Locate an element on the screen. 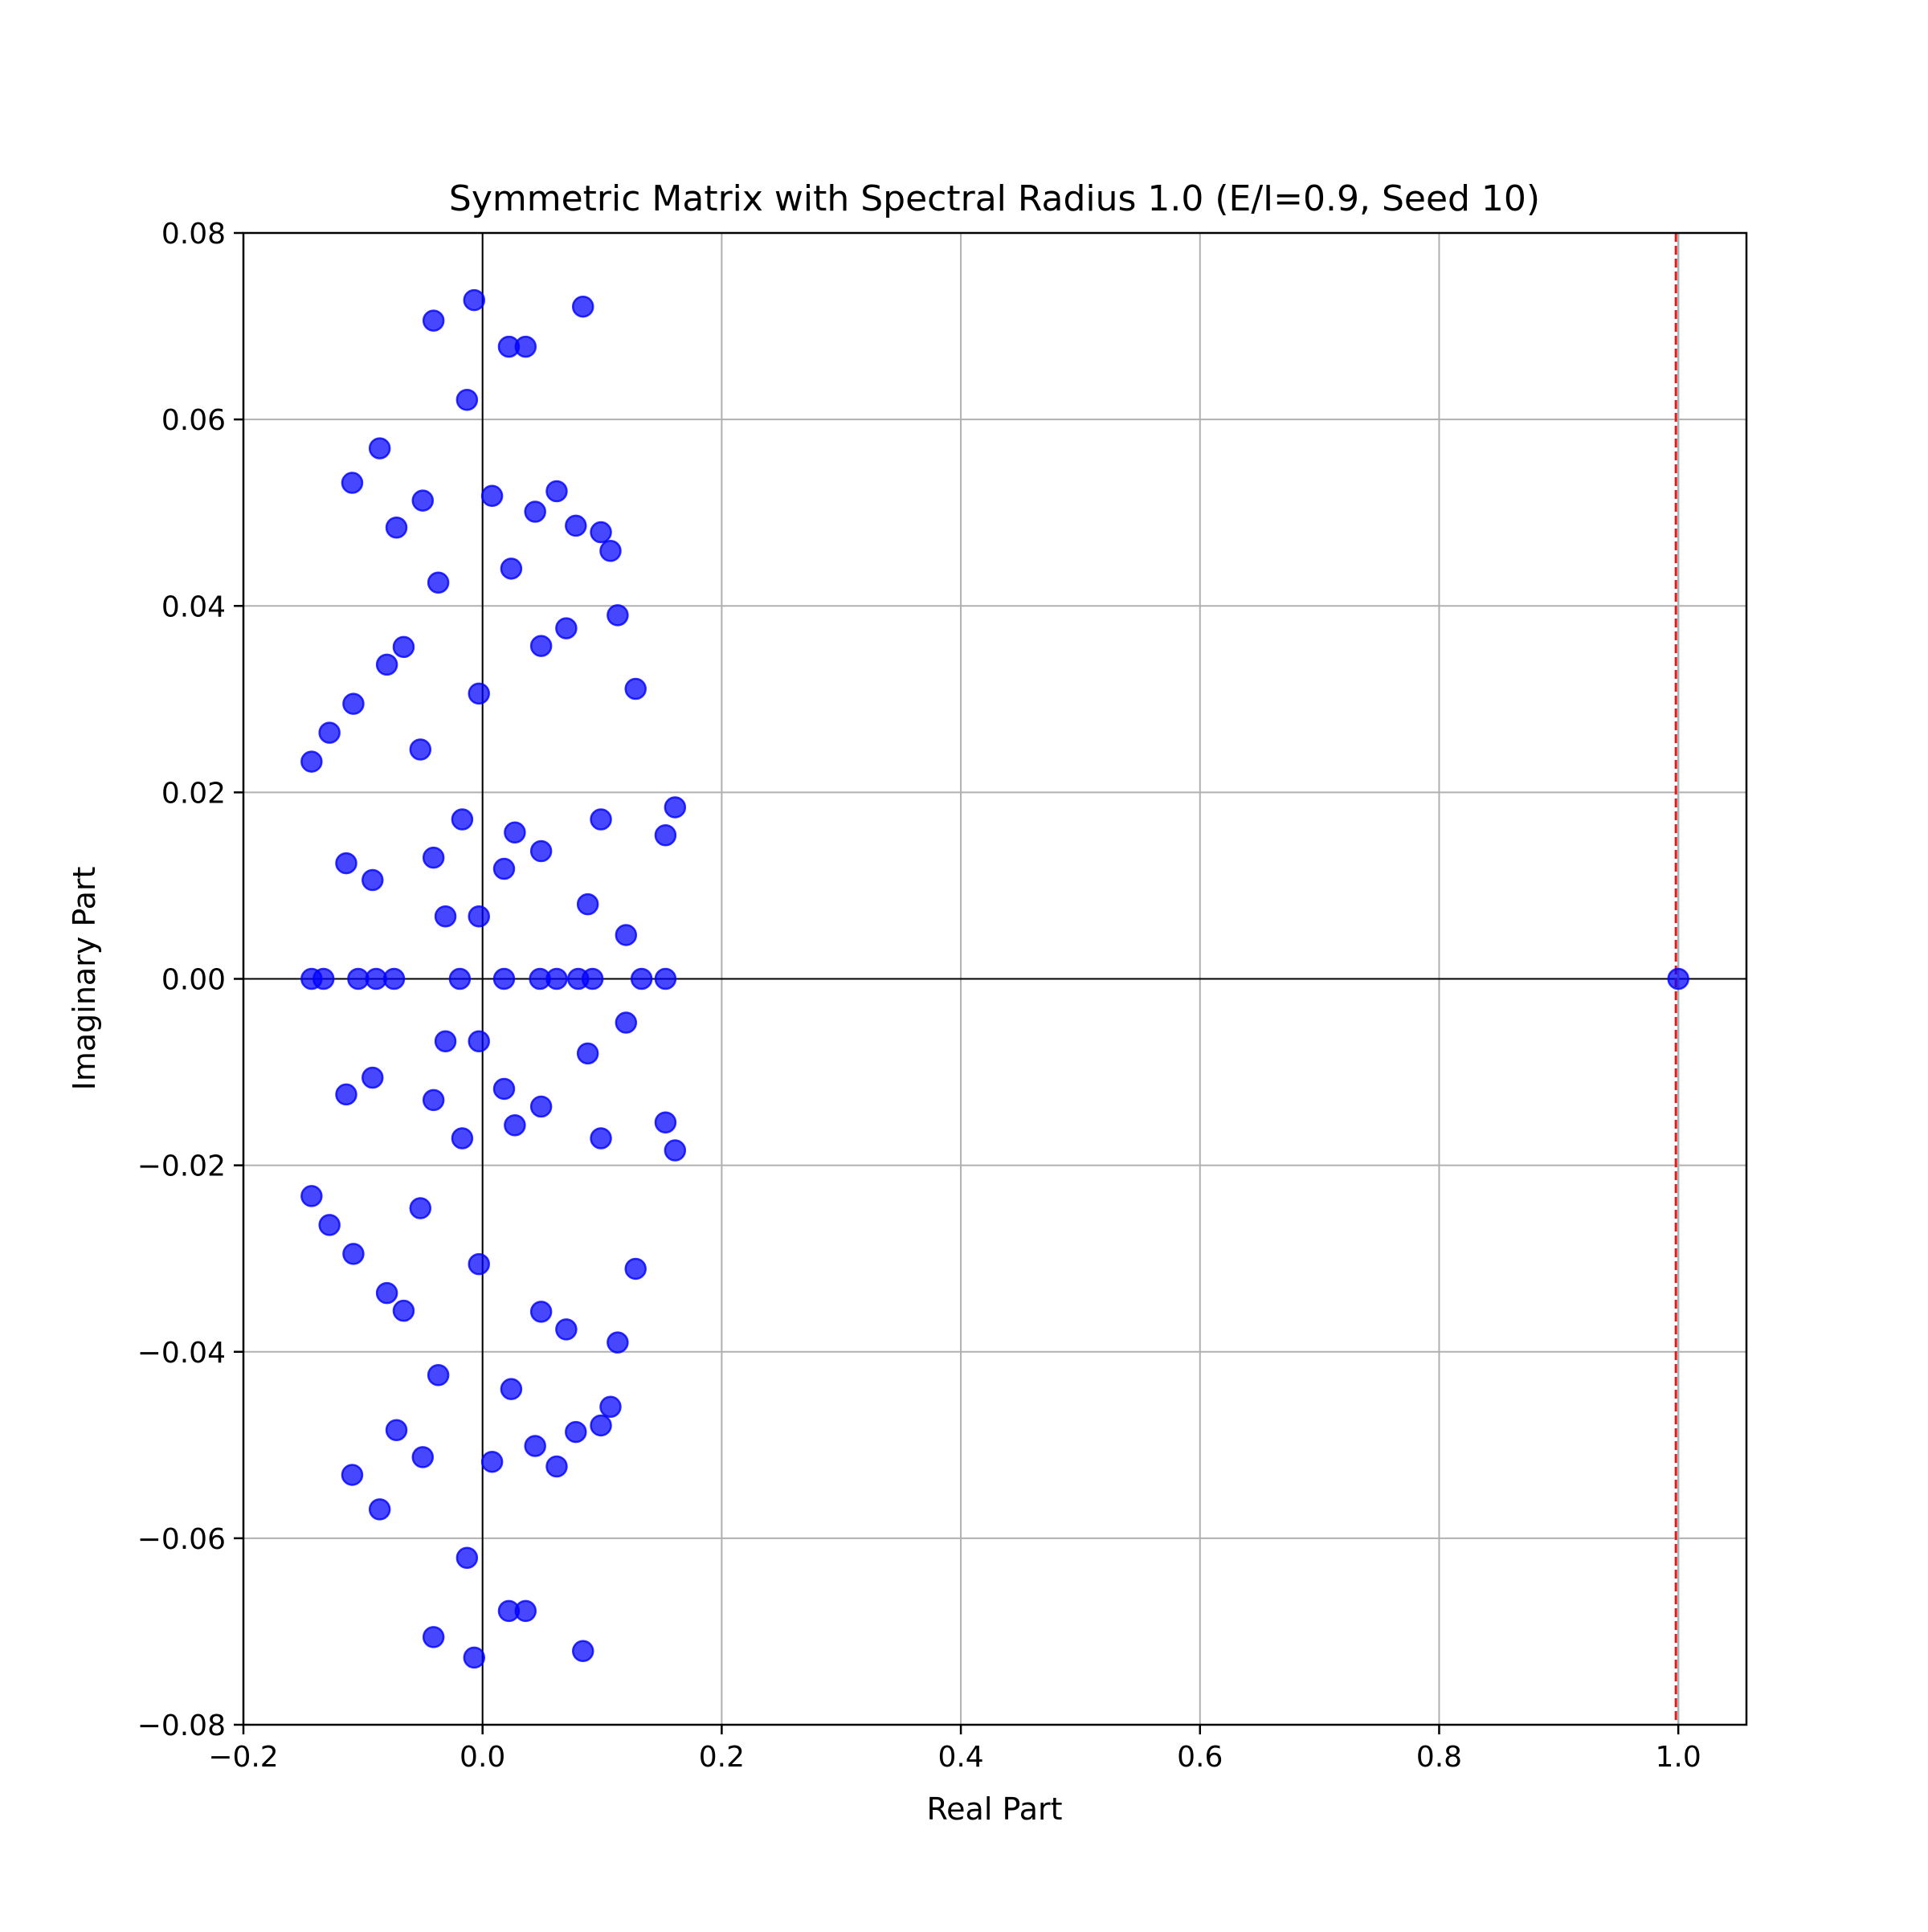 The width and height of the screenshot is (1928, 1932). y-tick-label: 0.08 is located at coordinates (193, 235).